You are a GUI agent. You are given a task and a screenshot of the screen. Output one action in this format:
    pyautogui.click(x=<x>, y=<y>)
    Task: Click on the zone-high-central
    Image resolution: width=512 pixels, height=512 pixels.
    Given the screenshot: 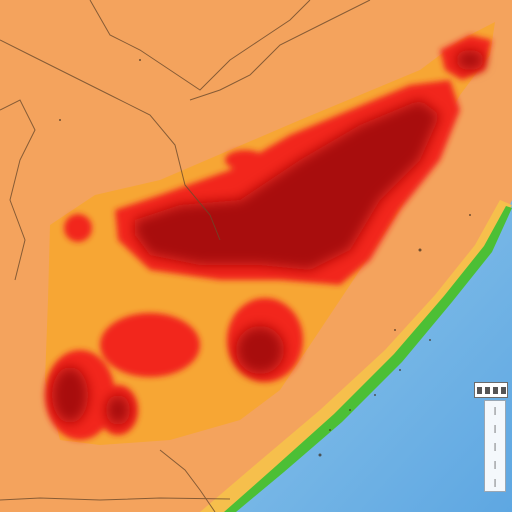 What is the action you would take?
    pyautogui.click(x=260, y=350)
    